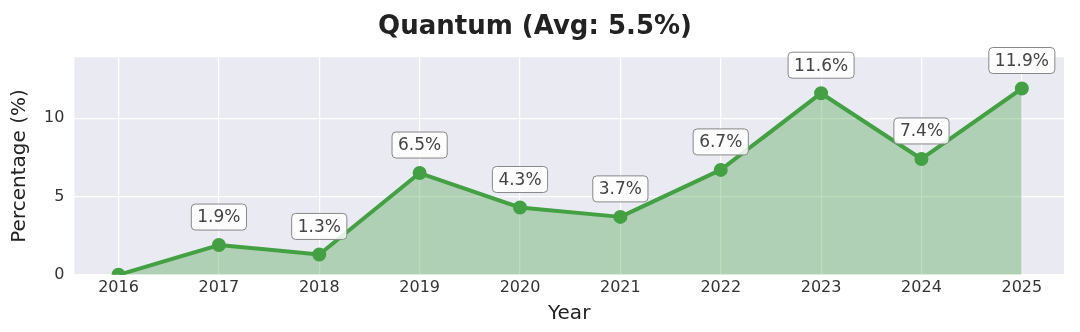 The image size is (1080, 332). I want to click on x-axis-title: Year, so click(569, 312).